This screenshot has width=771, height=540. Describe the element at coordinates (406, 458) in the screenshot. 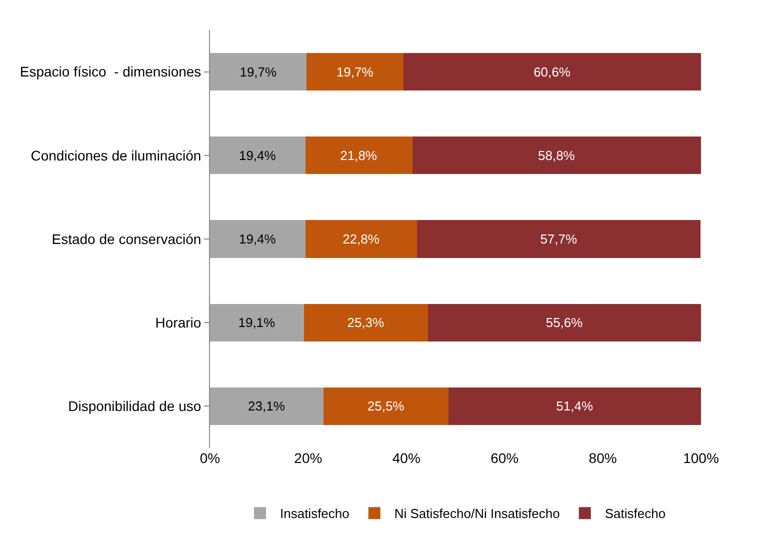

I see `x-tick-label: 40%` at that location.